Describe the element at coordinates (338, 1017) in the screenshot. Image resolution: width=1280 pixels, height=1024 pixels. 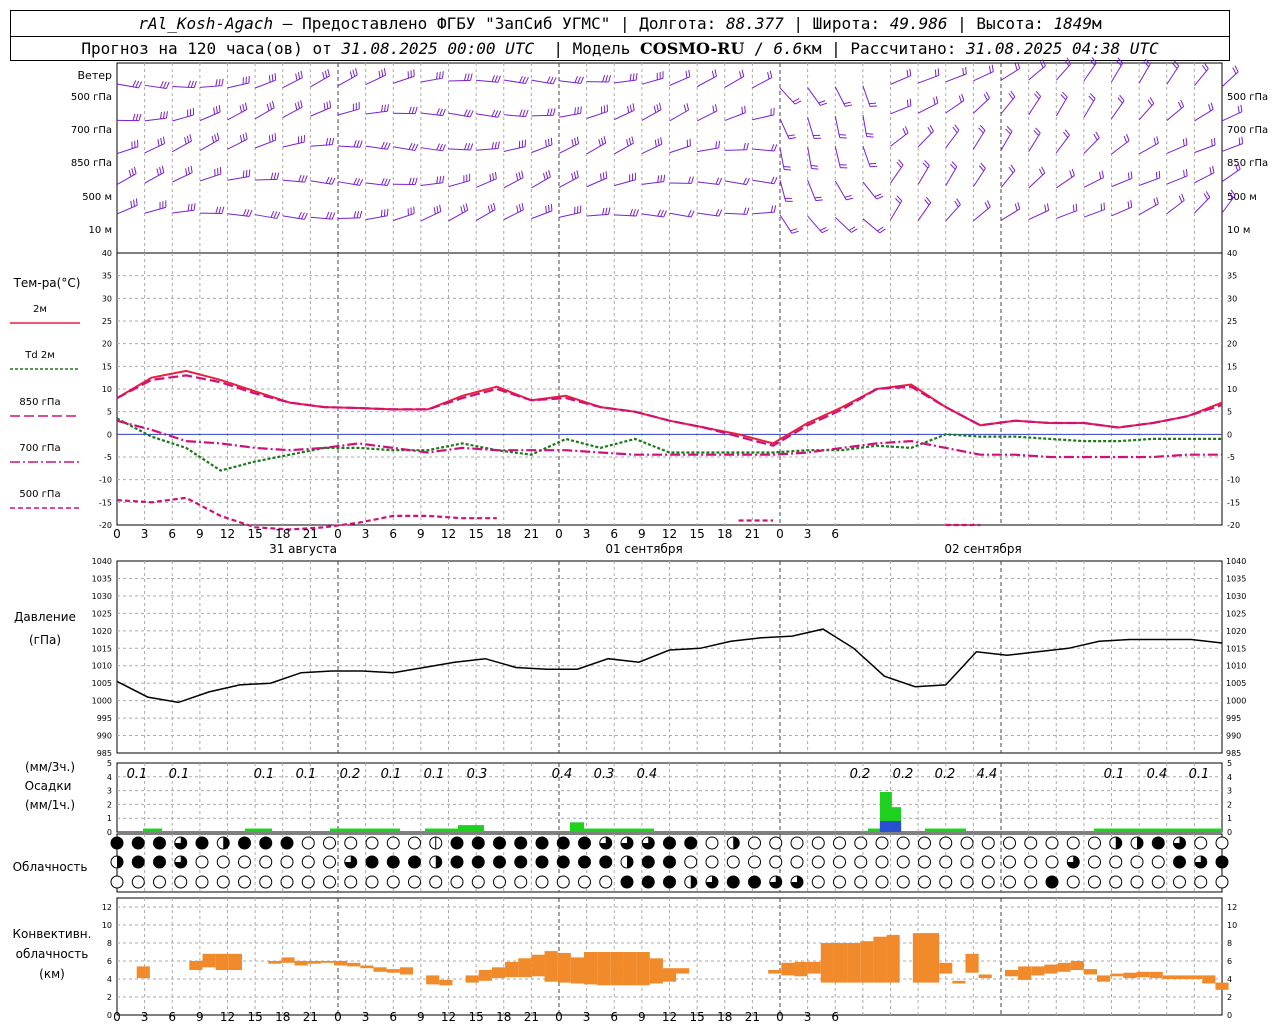
I see `time-tick-label-bottom: 0` at that location.